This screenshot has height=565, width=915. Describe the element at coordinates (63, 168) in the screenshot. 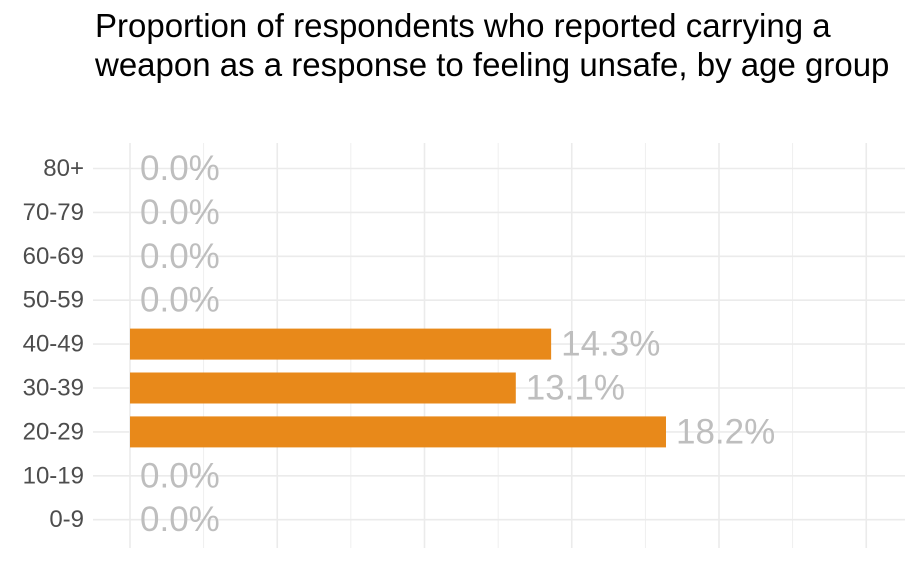

I see `y-axis-tick-label: 80+` at that location.